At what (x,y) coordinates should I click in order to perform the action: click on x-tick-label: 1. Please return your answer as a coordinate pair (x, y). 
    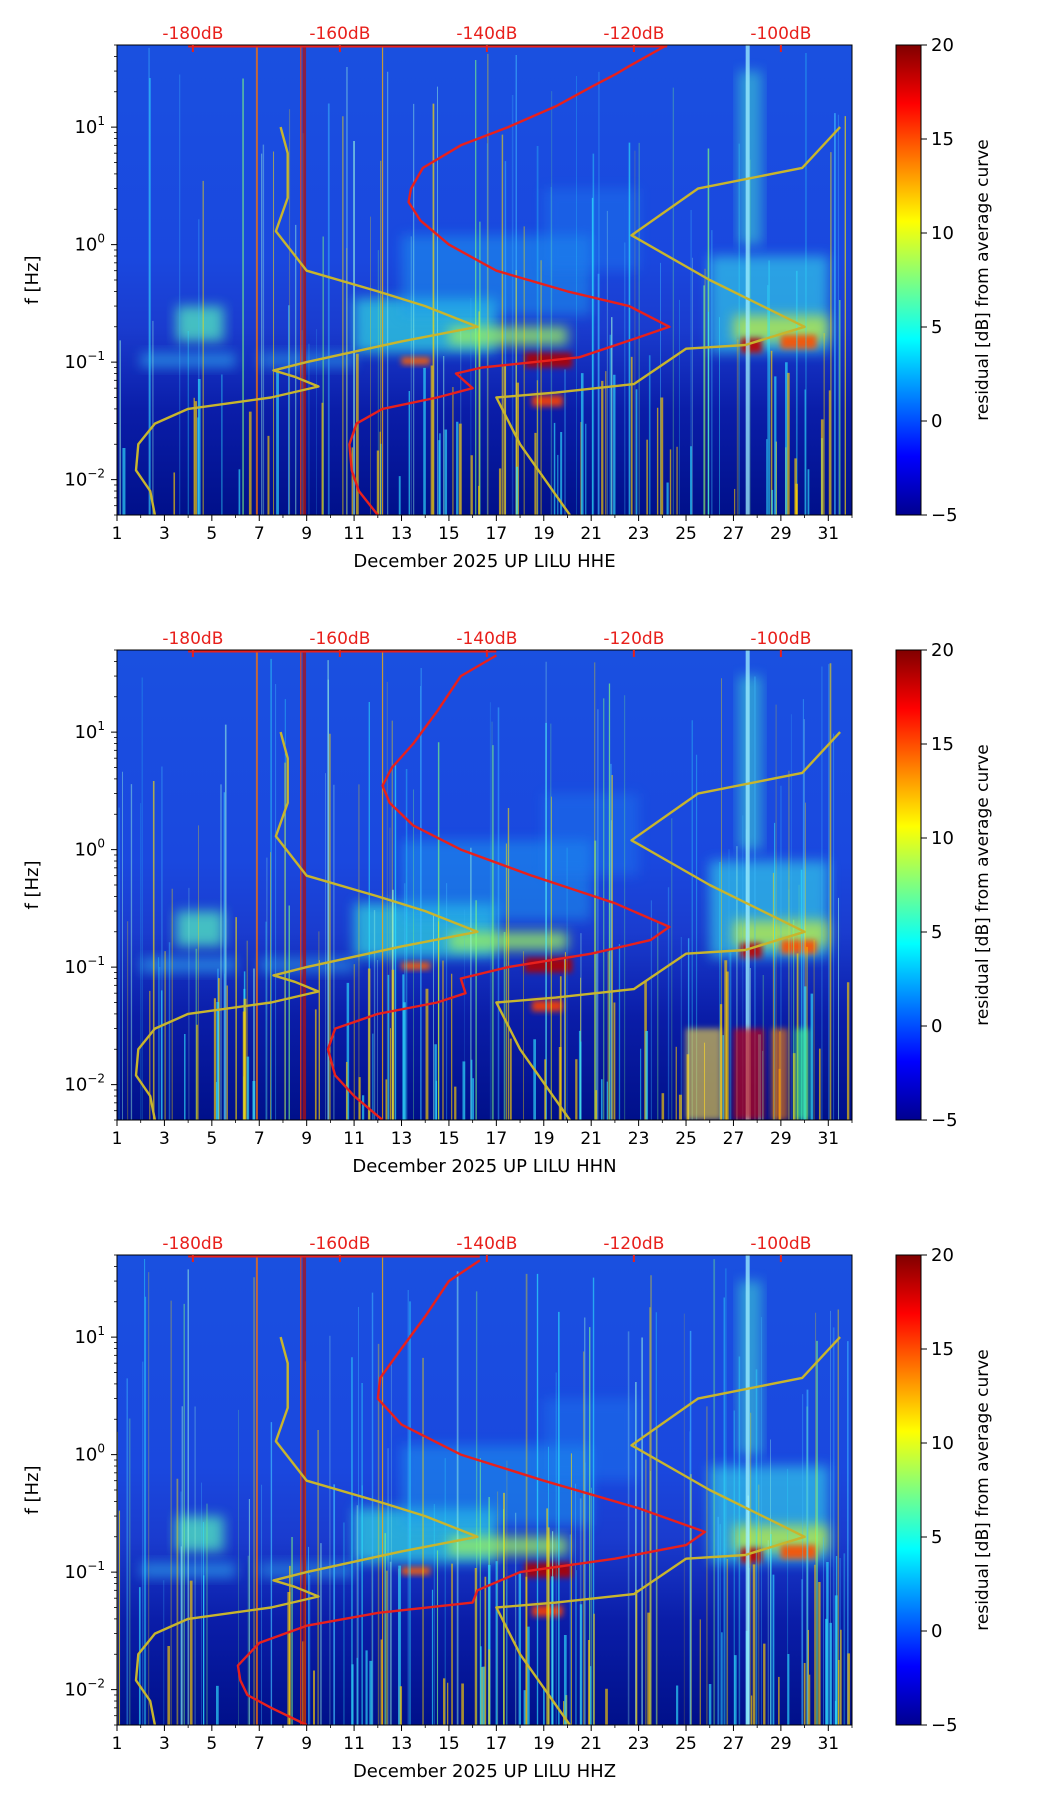
    Looking at the image, I should click on (117, 1139).